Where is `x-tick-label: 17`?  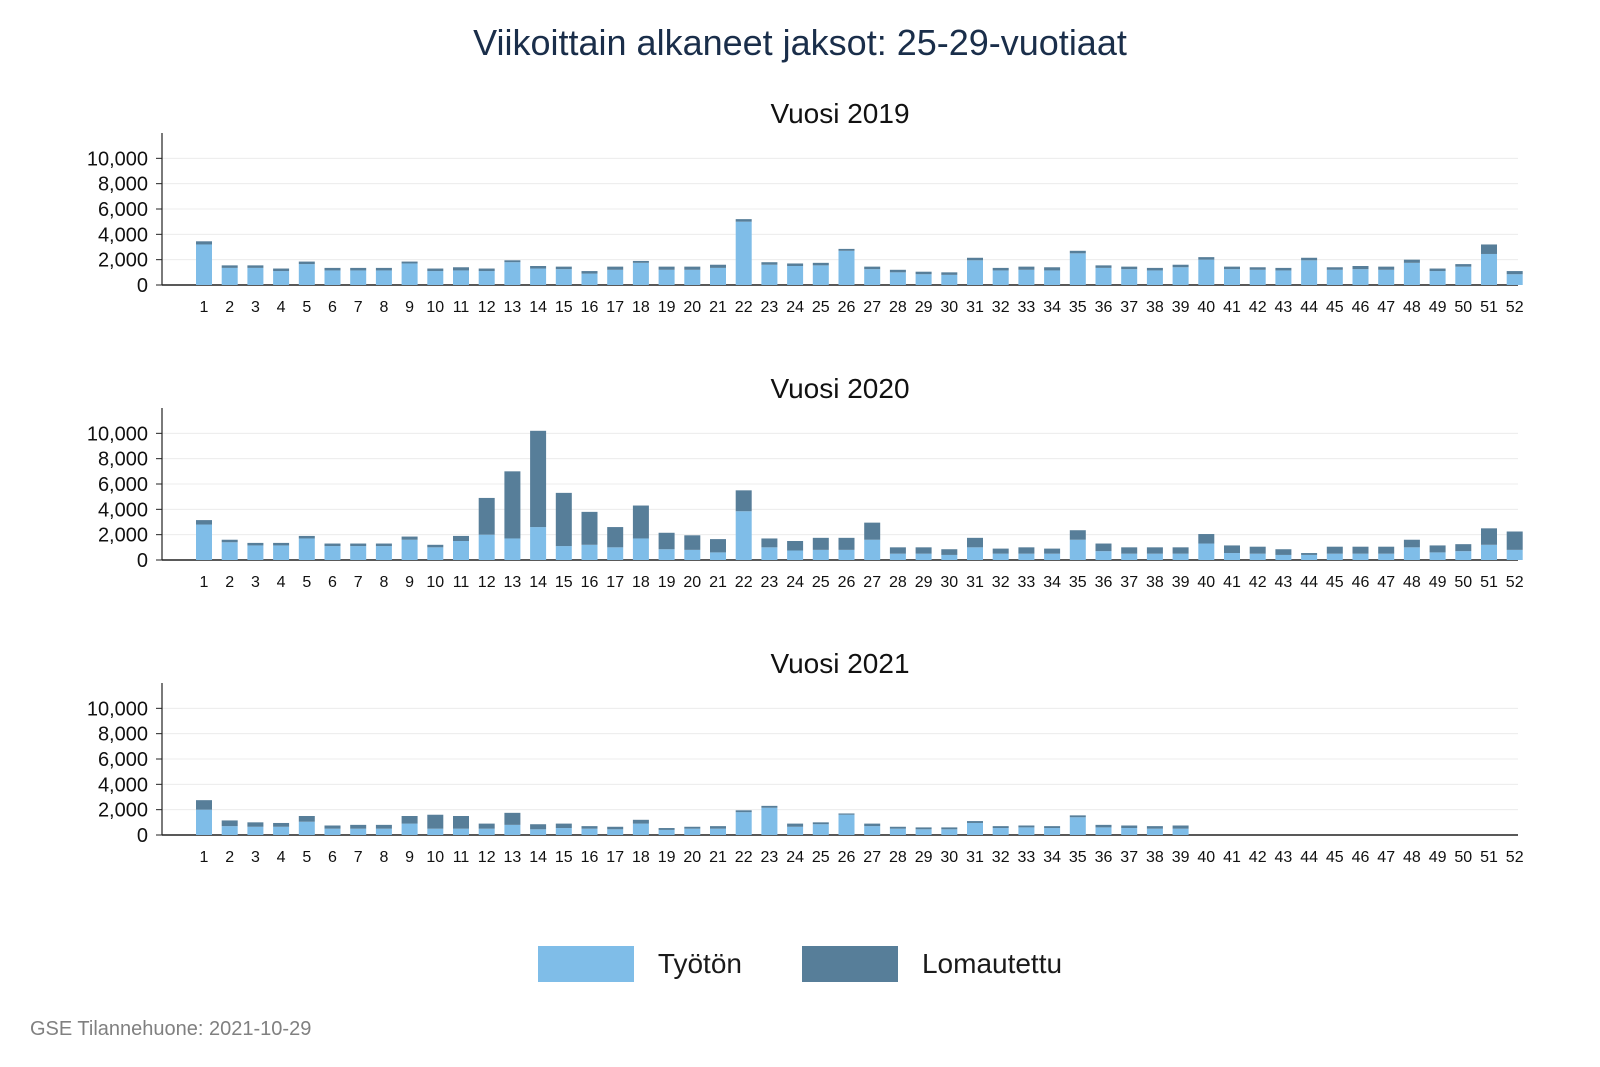 x-tick-label: 17 is located at coordinates (615, 857).